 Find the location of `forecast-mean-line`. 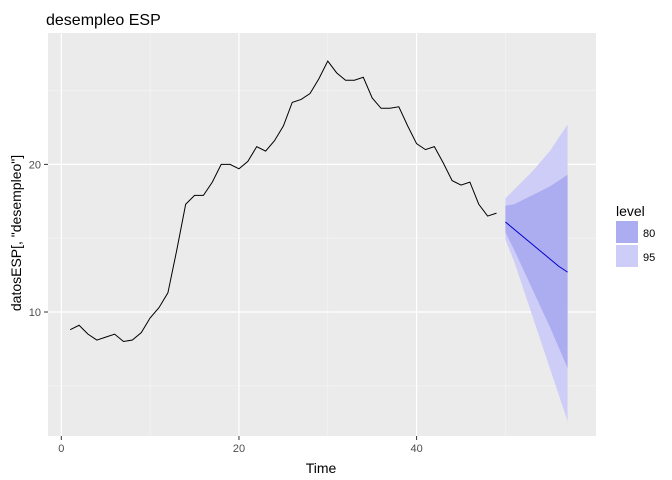

forecast-mean-line is located at coordinates (536, 247).